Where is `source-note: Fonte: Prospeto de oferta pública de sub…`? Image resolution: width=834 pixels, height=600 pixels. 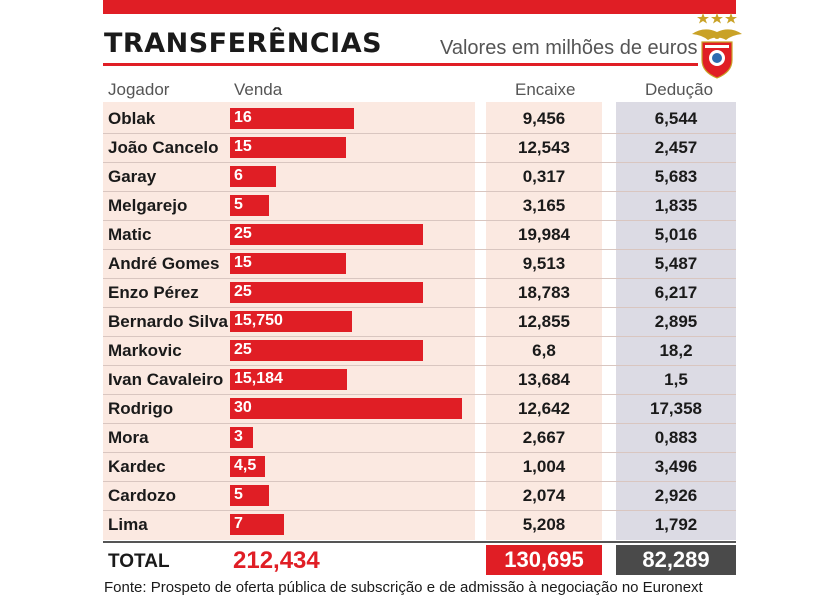 source-note: Fonte: Prospeto de oferta pública de sub… is located at coordinates (403, 587).